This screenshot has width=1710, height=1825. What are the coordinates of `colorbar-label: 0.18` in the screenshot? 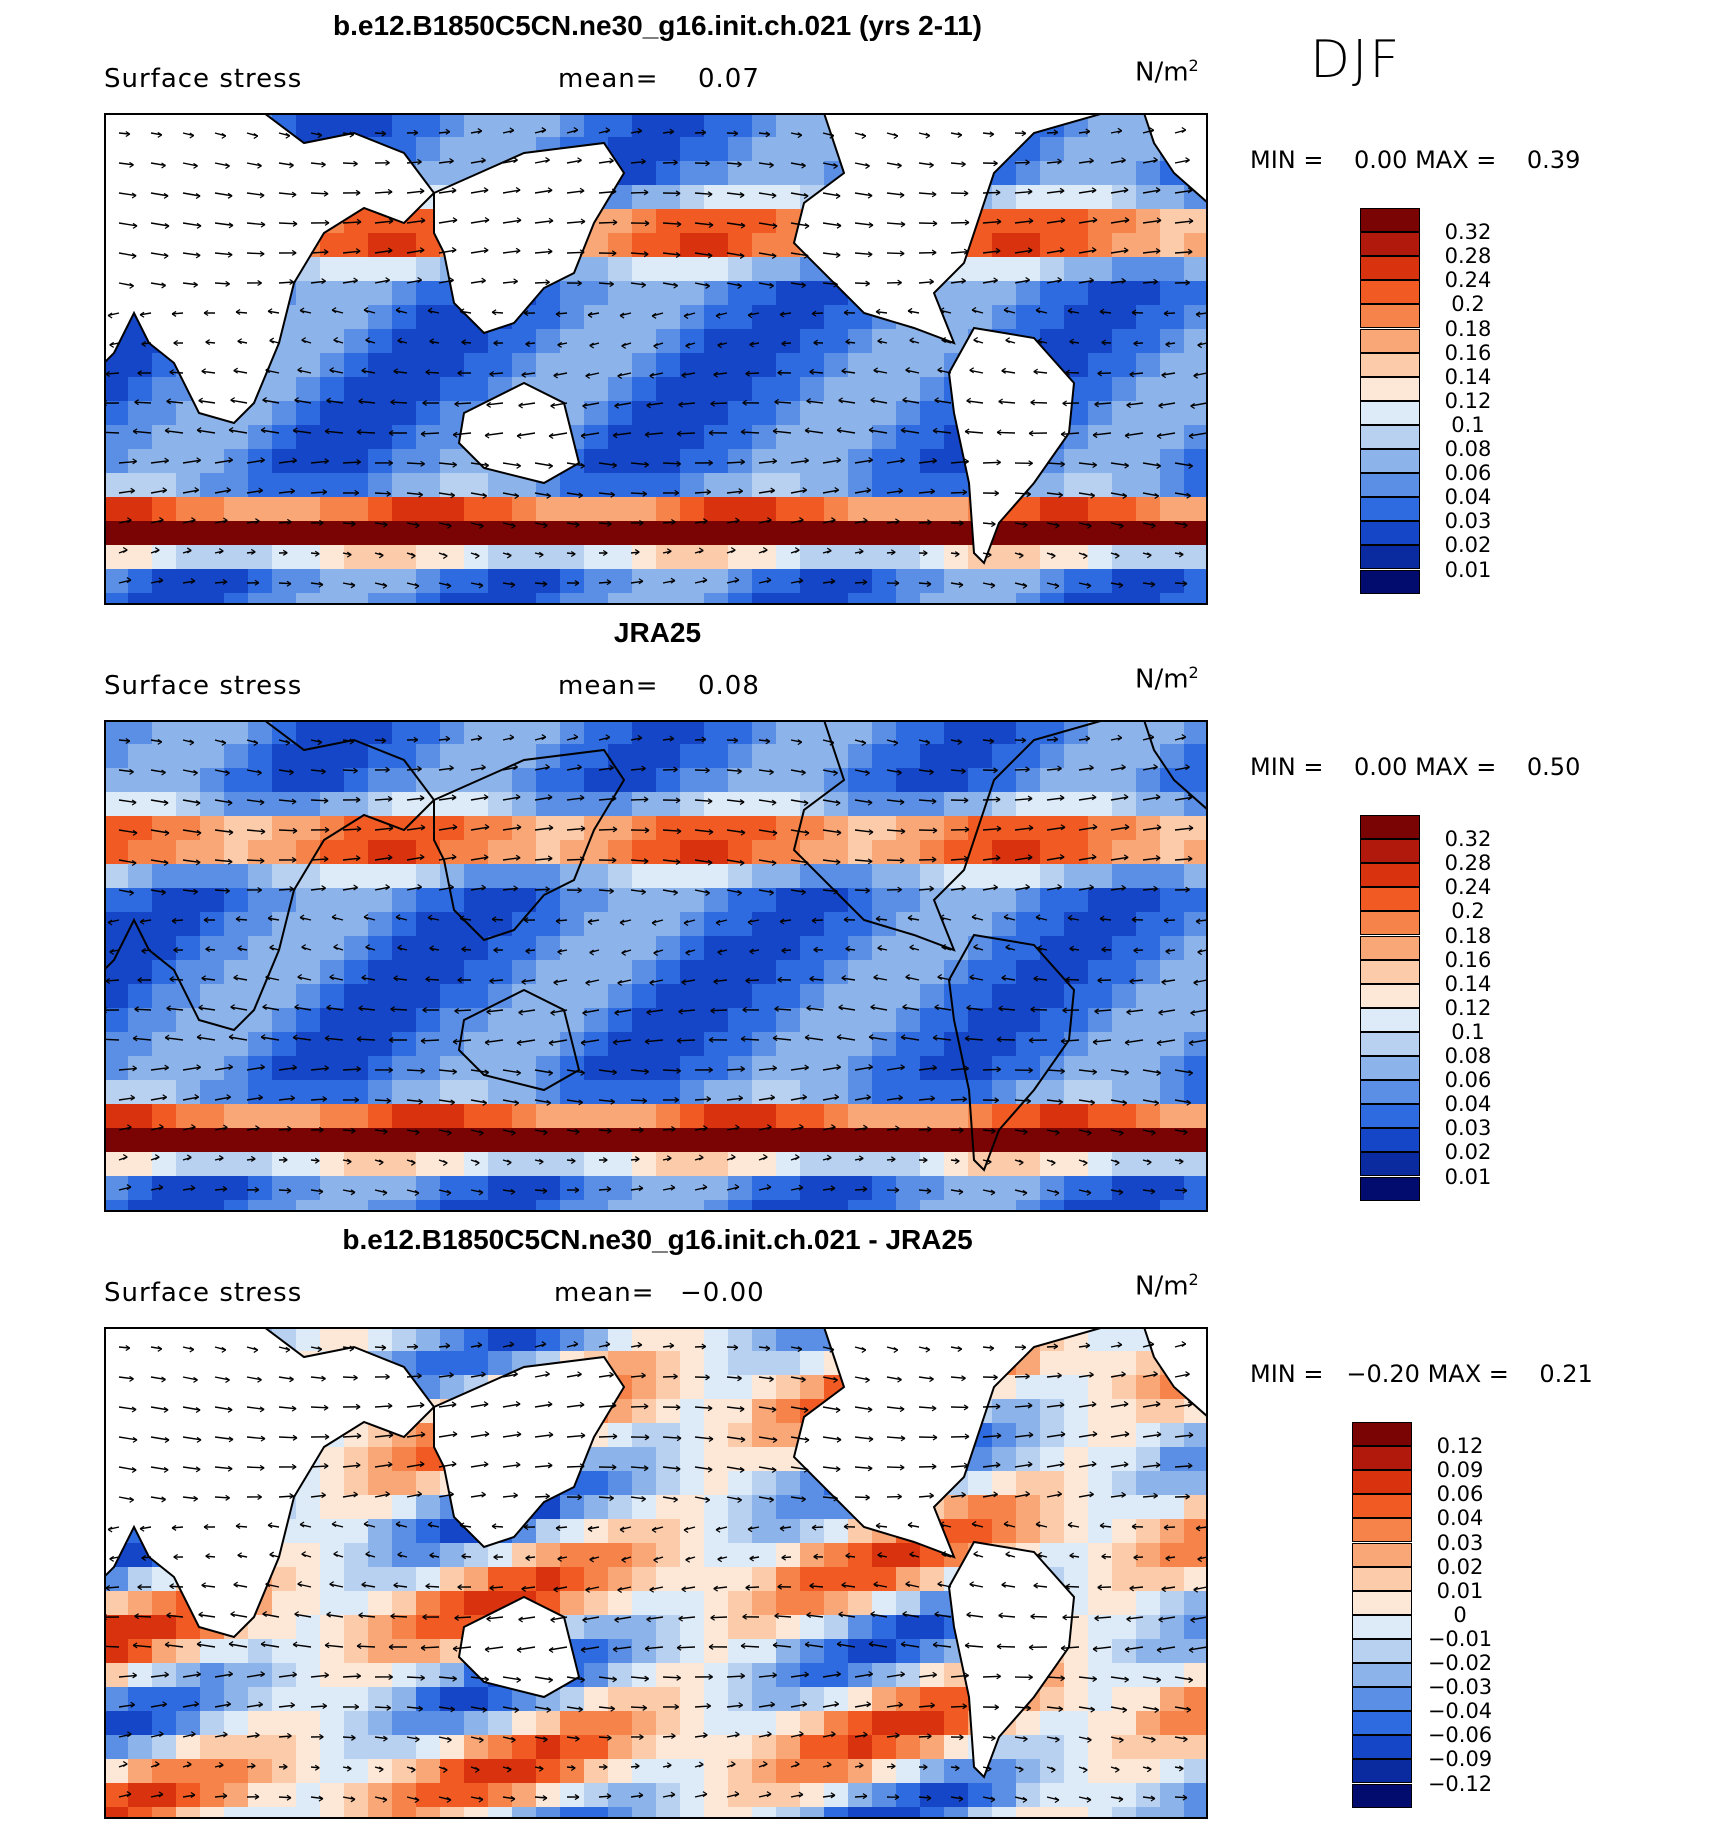 It's located at (1468, 935).